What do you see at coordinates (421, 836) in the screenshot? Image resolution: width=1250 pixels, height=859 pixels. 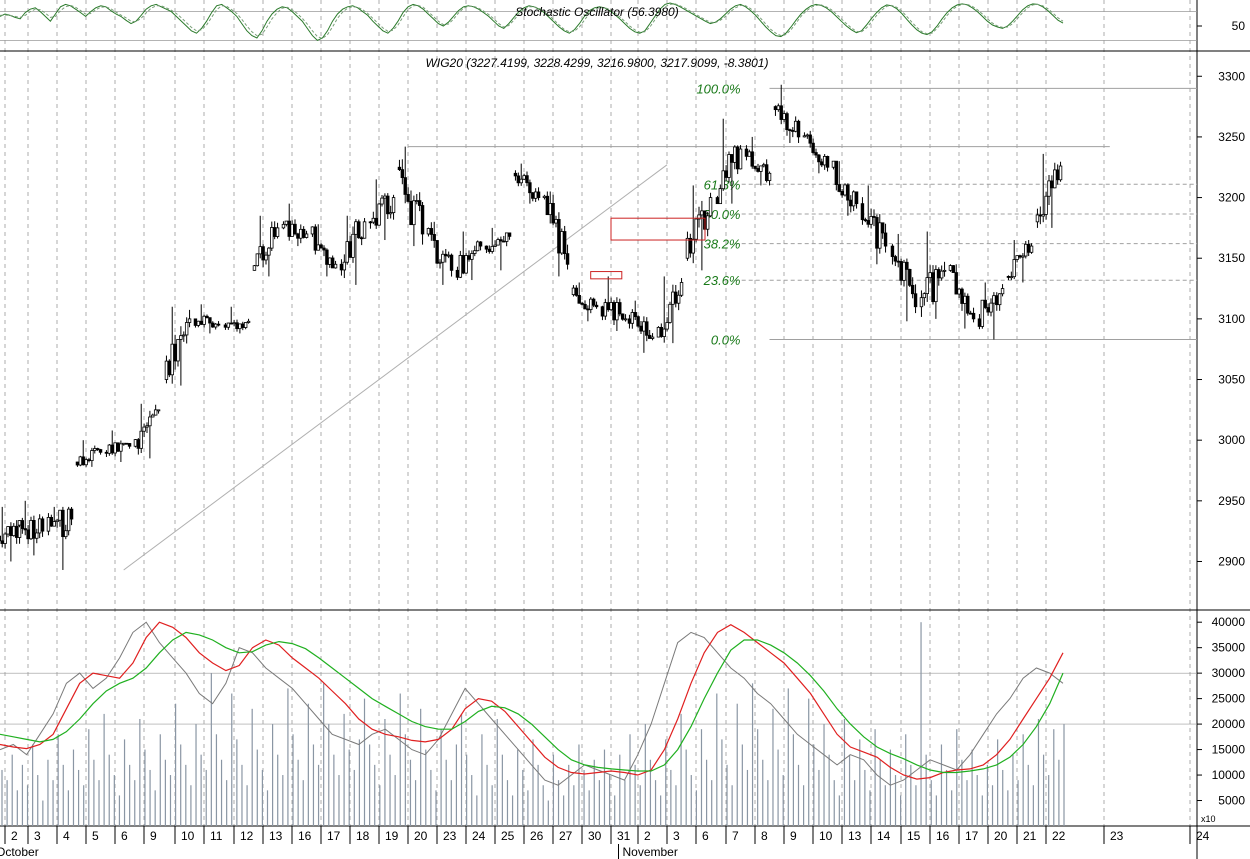 I see `x-axis-tick-label: 20` at bounding box center [421, 836].